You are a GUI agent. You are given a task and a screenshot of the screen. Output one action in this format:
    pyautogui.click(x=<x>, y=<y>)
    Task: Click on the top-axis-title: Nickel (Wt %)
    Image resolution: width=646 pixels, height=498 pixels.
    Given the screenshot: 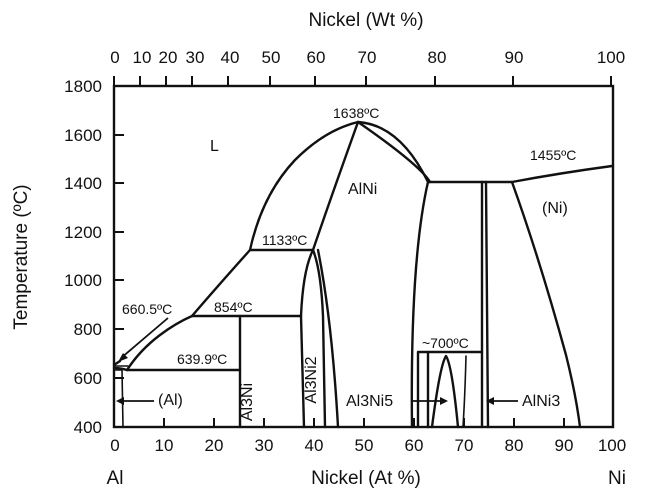 What is the action you would take?
    pyautogui.click(x=365, y=20)
    